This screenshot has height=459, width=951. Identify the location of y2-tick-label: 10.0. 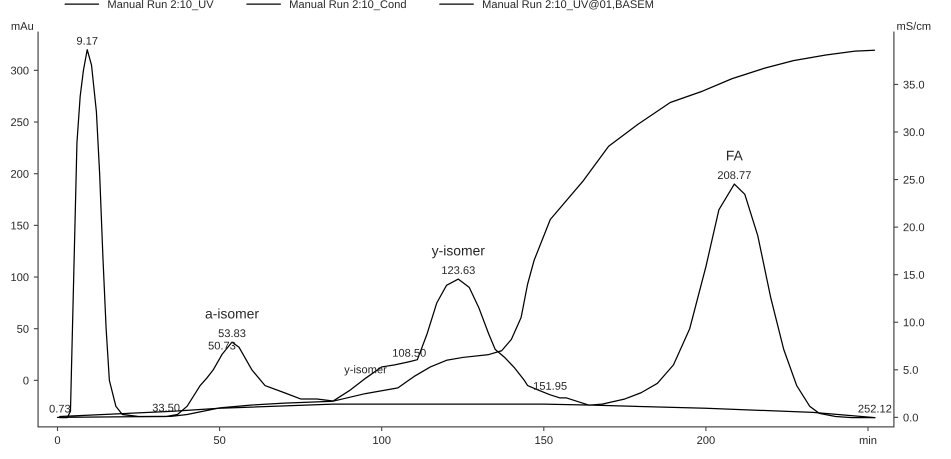
(914, 322).